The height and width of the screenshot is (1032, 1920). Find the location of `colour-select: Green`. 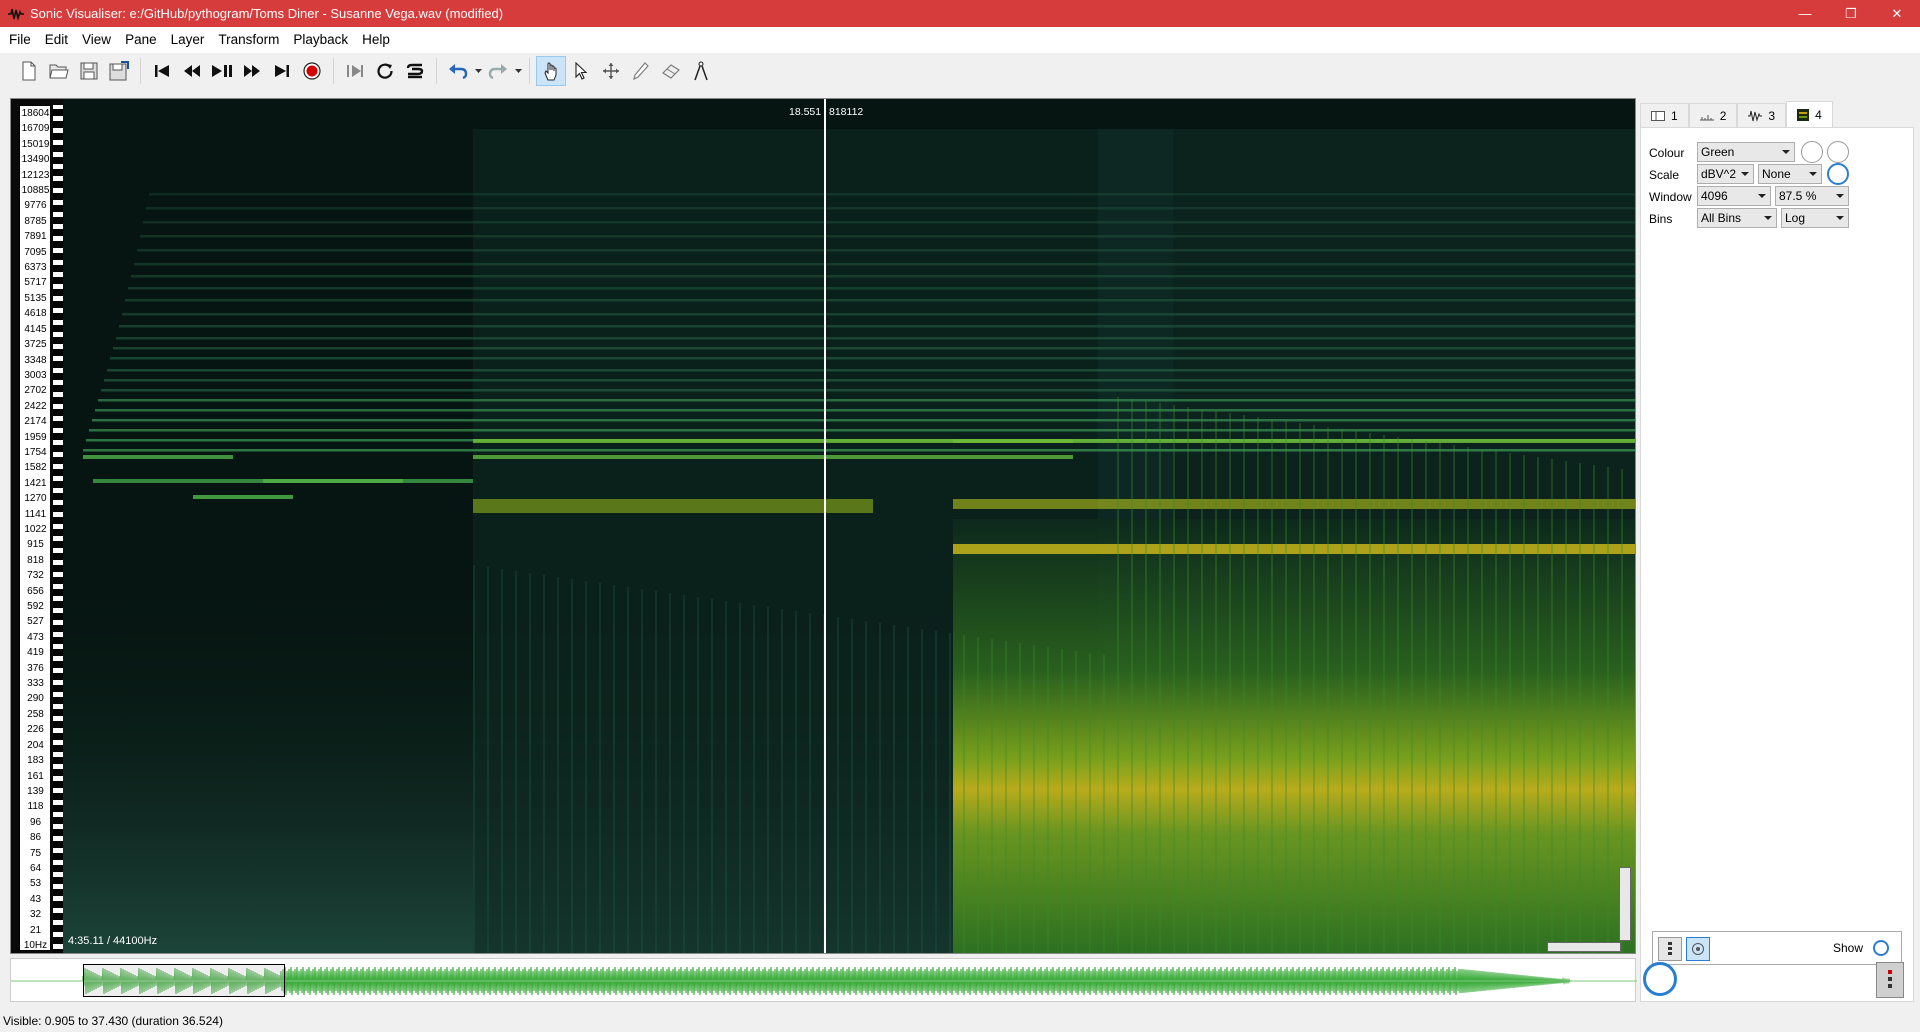

colour-select: Green is located at coordinates (1746, 152).